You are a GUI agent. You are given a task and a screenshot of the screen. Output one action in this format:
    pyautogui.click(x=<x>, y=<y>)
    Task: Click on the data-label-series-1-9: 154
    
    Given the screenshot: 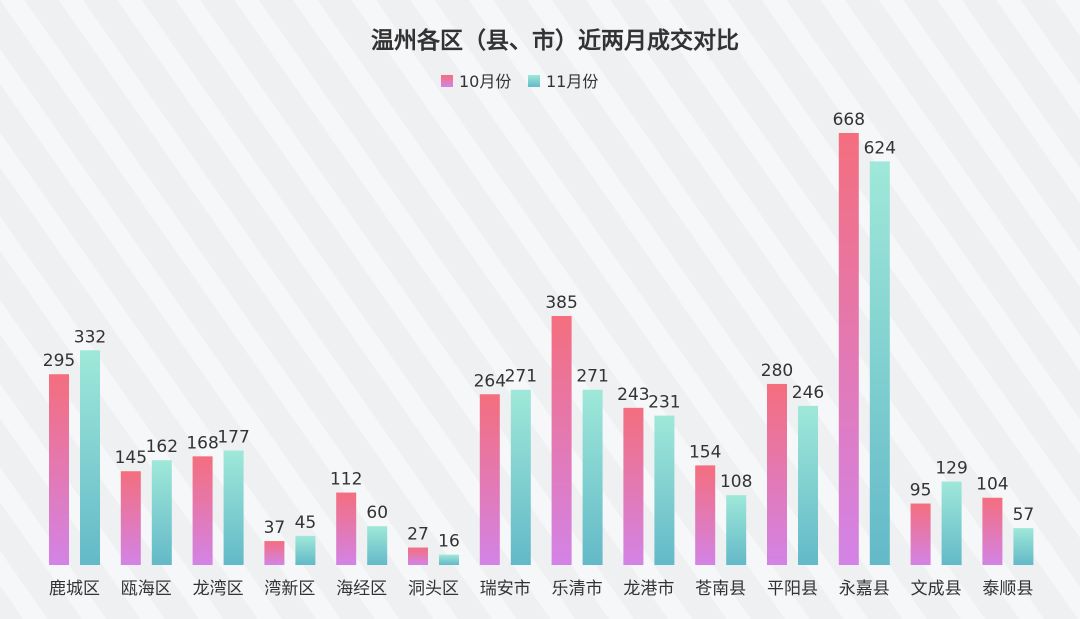 What is the action you would take?
    pyautogui.click(x=705, y=452)
    